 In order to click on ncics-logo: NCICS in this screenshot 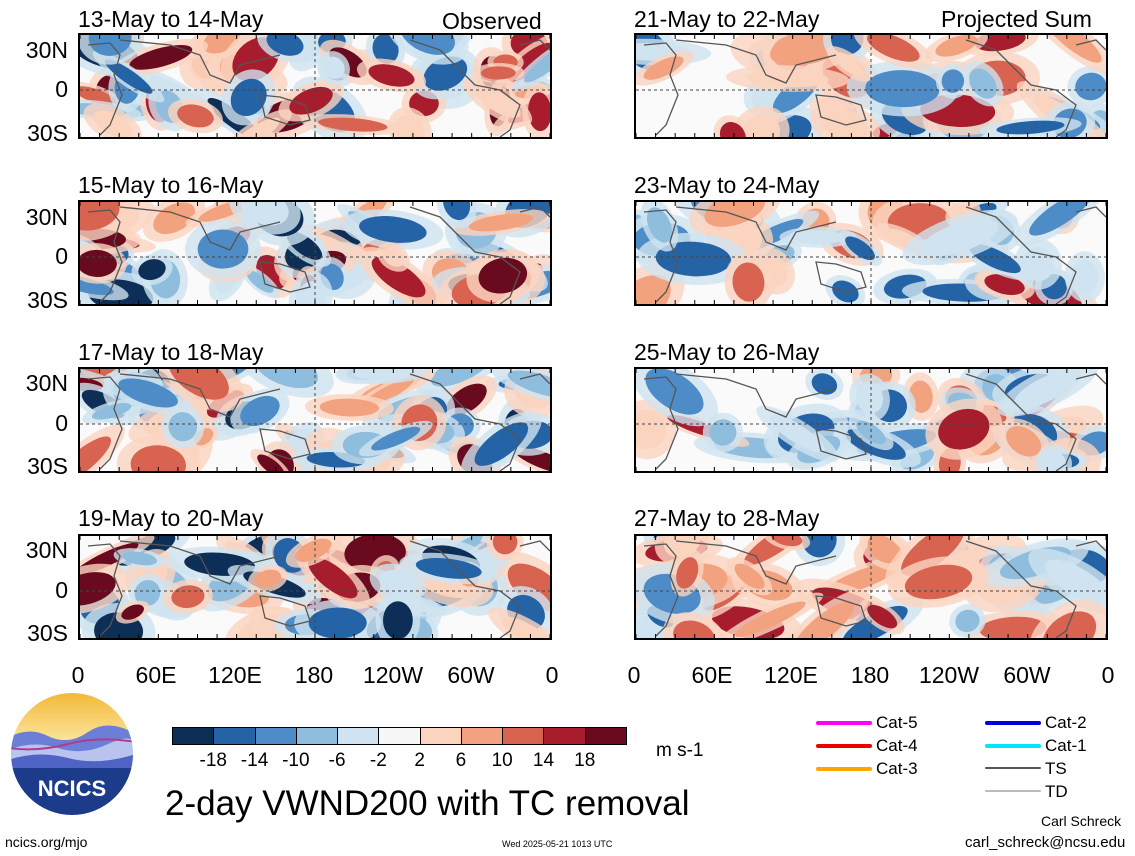, I will do `click(72, 754)`.